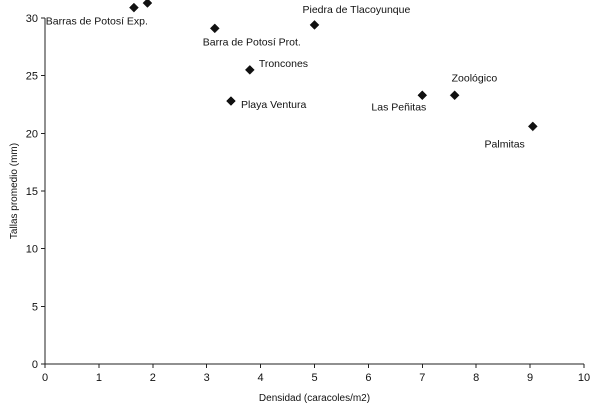 Image resolution: width=592 pixels, height=404 pixels. Describe the element at coordinates (14, 191) in the screenshot. I see `y-axis-title: Tallas promedio (mm)` at that location.